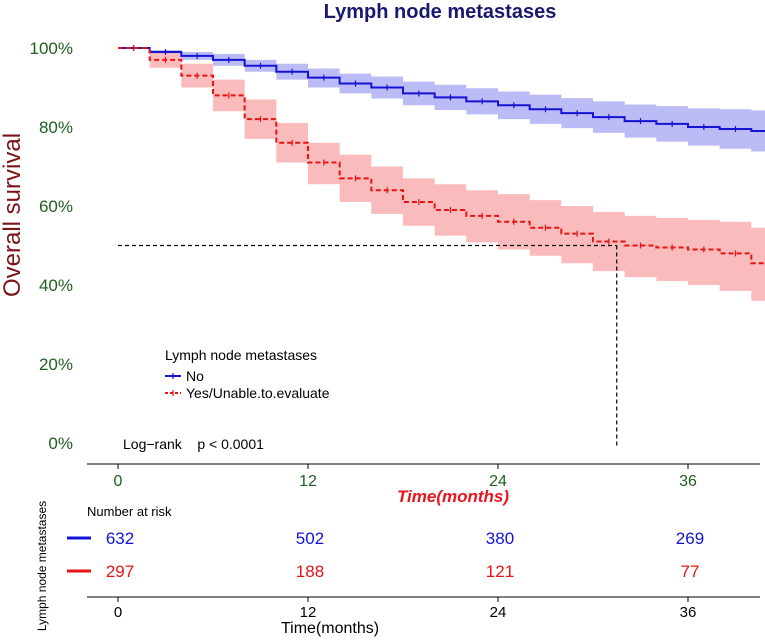 The width and height of the screenshot is (765, 644). What do you see at coordinates (51, 246) in the screenshot?
I see `y-axis-ticks: 0% 20% 40% 60% 80% 100%` at bounding box center [51, 246].